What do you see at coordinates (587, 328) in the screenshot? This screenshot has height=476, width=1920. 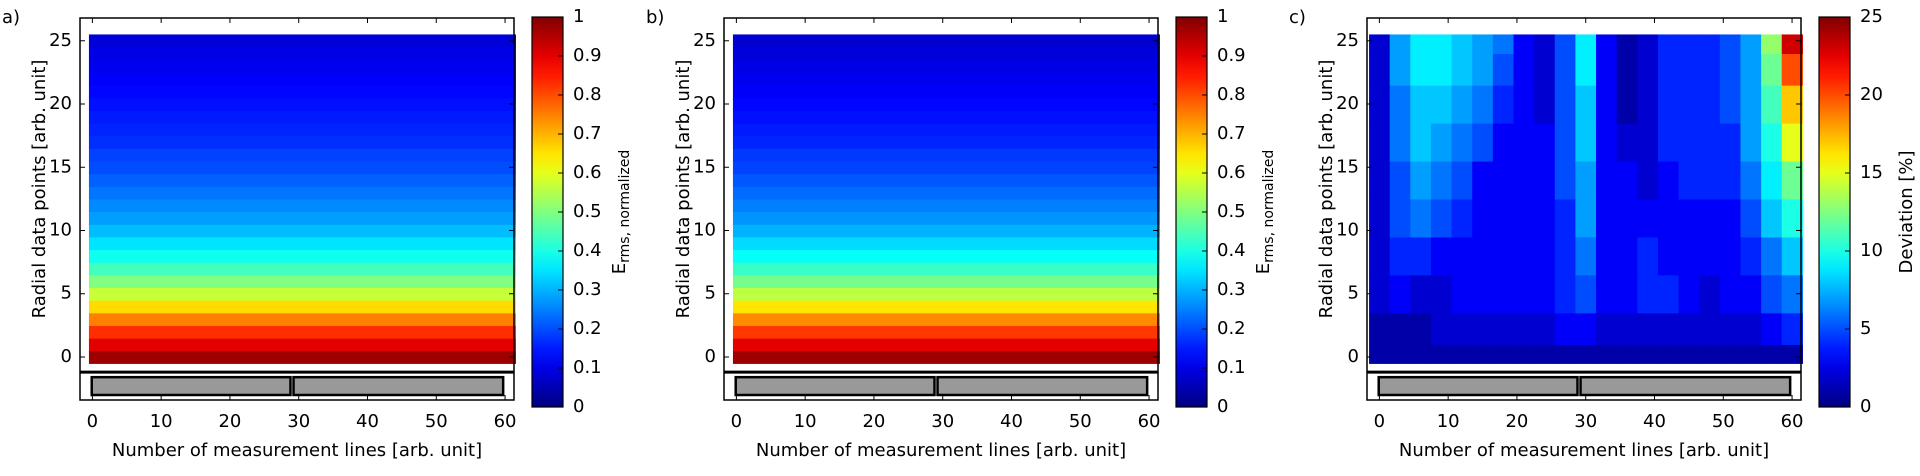 I see `colorbar-tick-label: 0.2` at bounding box center [587, 328].